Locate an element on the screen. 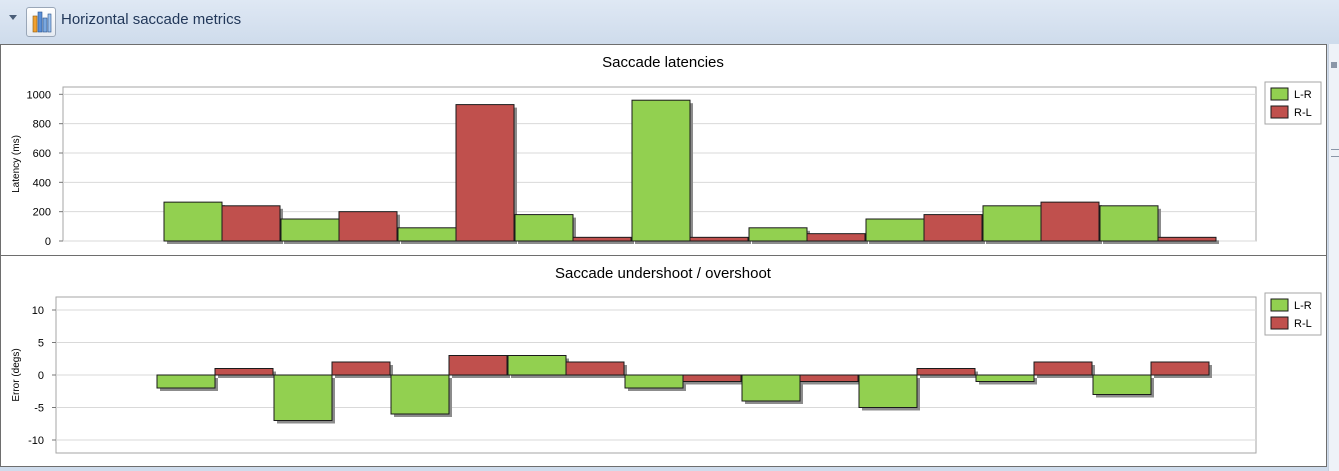 The width and height of the screenshot is (1339, 471). scroll-grip-icon is located at coordinates (1335, 153).